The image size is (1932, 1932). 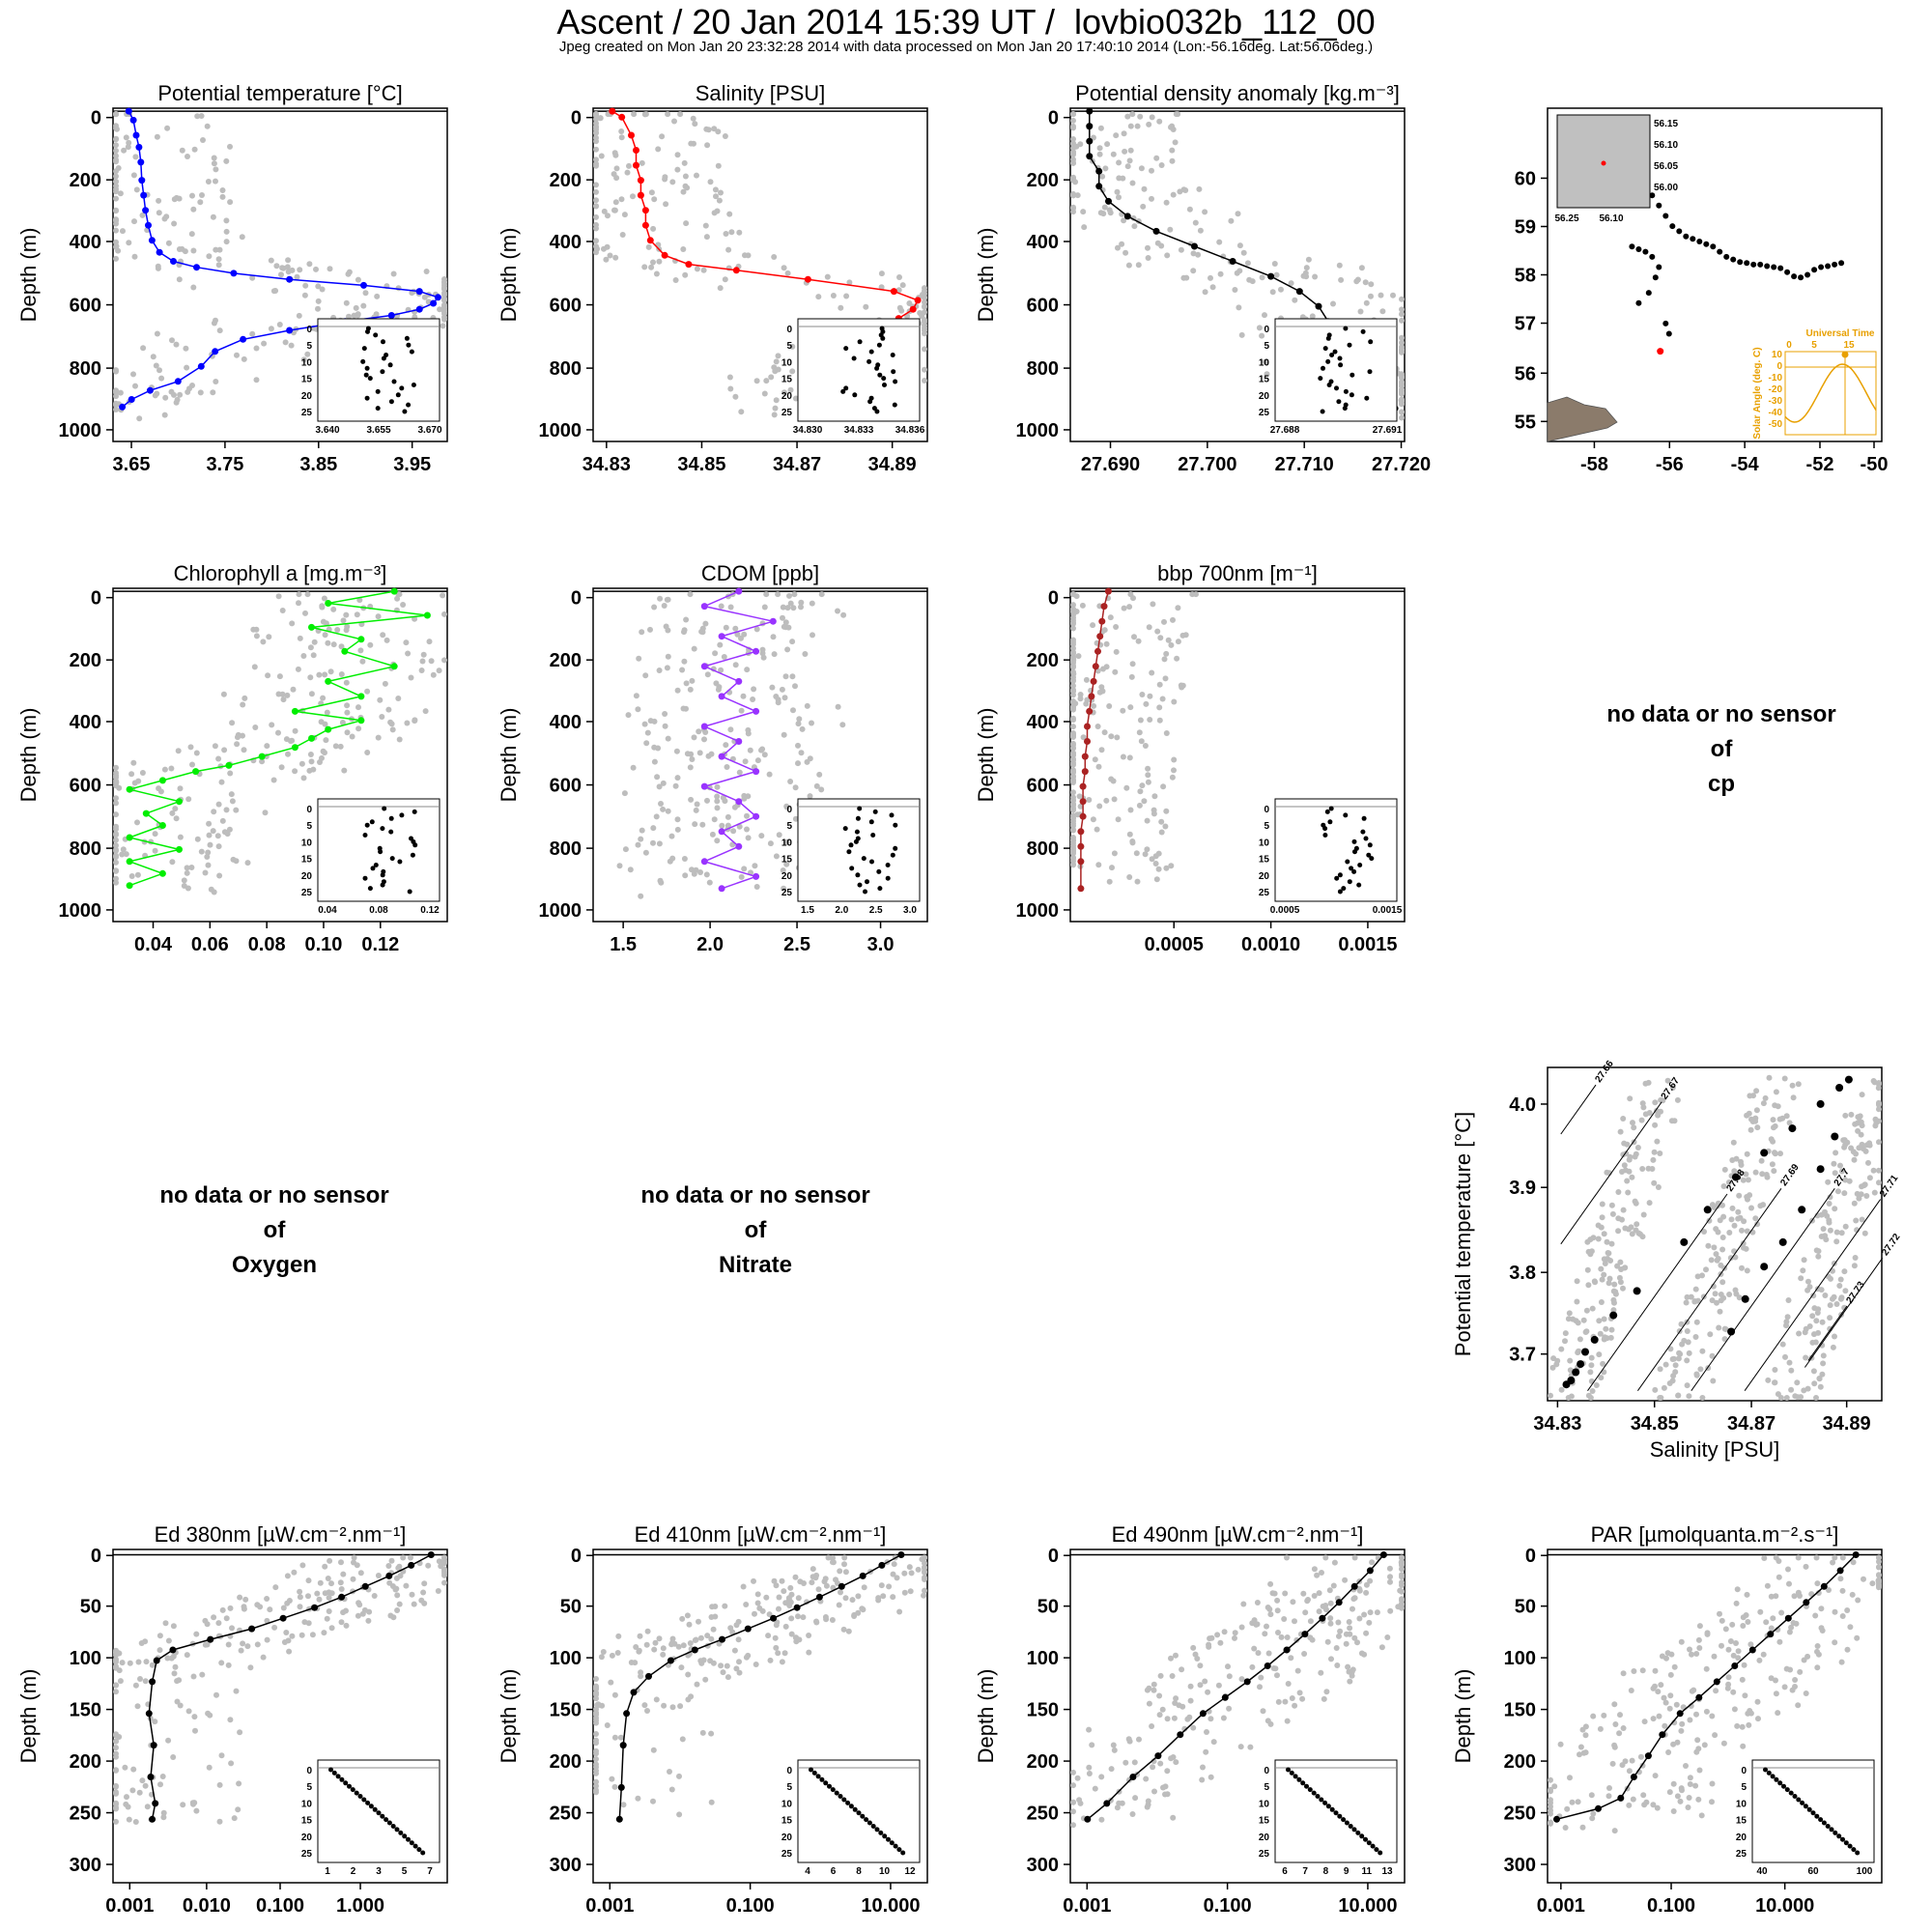 What do you see at coordinates (1043, 242) in the screenshot?
I see `dens-ytick-label: 400` at bounding box center [1043, 242].